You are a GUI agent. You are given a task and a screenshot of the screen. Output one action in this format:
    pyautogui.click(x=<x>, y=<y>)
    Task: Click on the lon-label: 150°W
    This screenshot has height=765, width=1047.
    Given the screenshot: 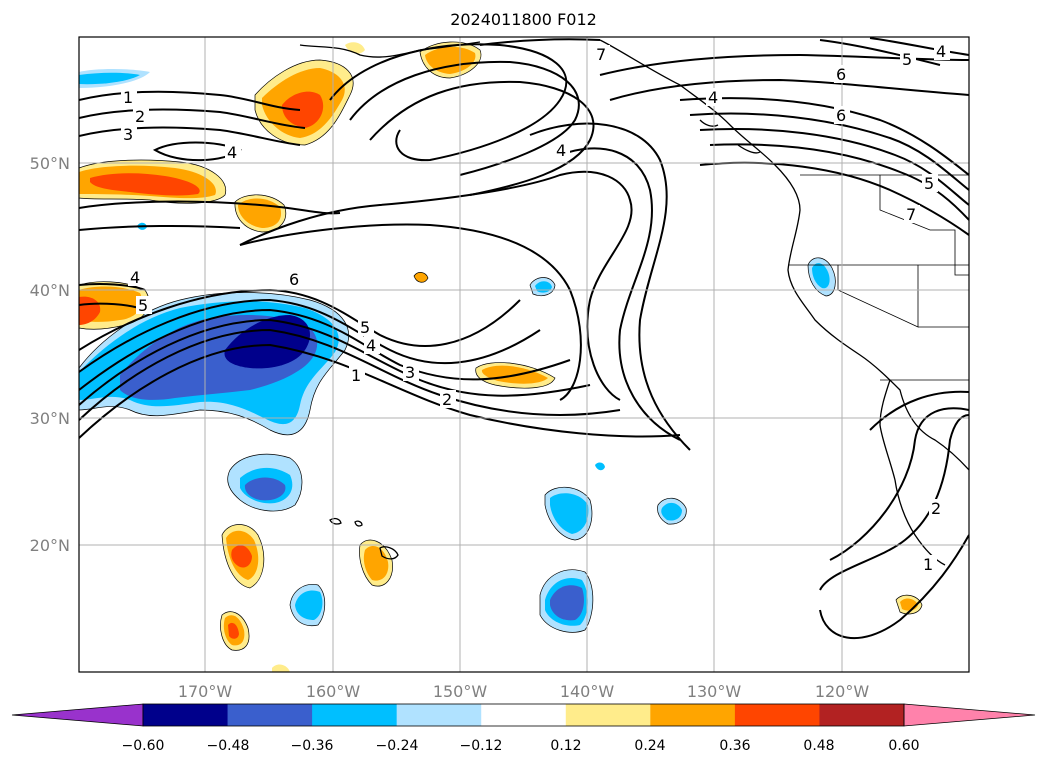 What is the action you would take?
    pyautogui.click(x=460, y=691)
    